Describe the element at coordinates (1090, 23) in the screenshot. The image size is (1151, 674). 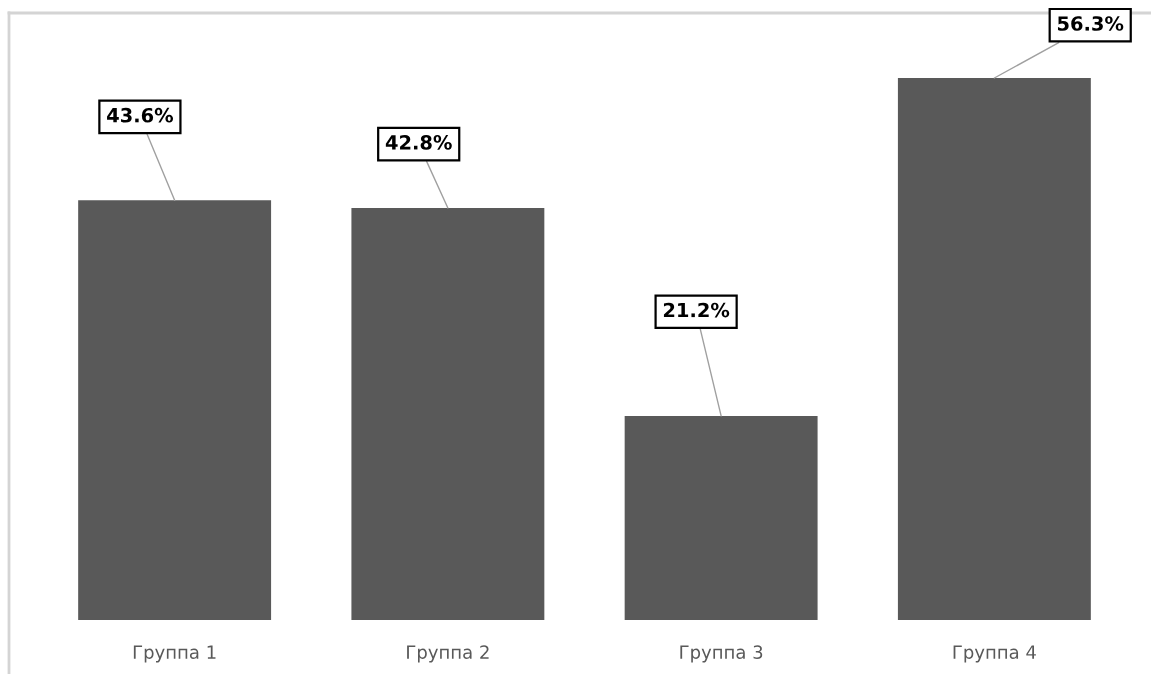
I see `data-label: 56.3%` at that location.